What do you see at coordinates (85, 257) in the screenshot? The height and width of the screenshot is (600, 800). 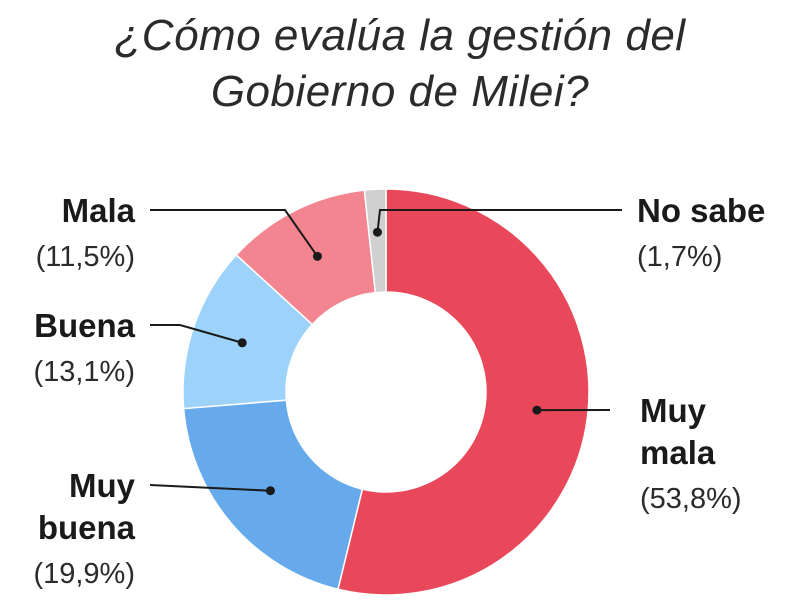 I see `value-label-mala: (11,5%)` at bounding box center [85, 257].